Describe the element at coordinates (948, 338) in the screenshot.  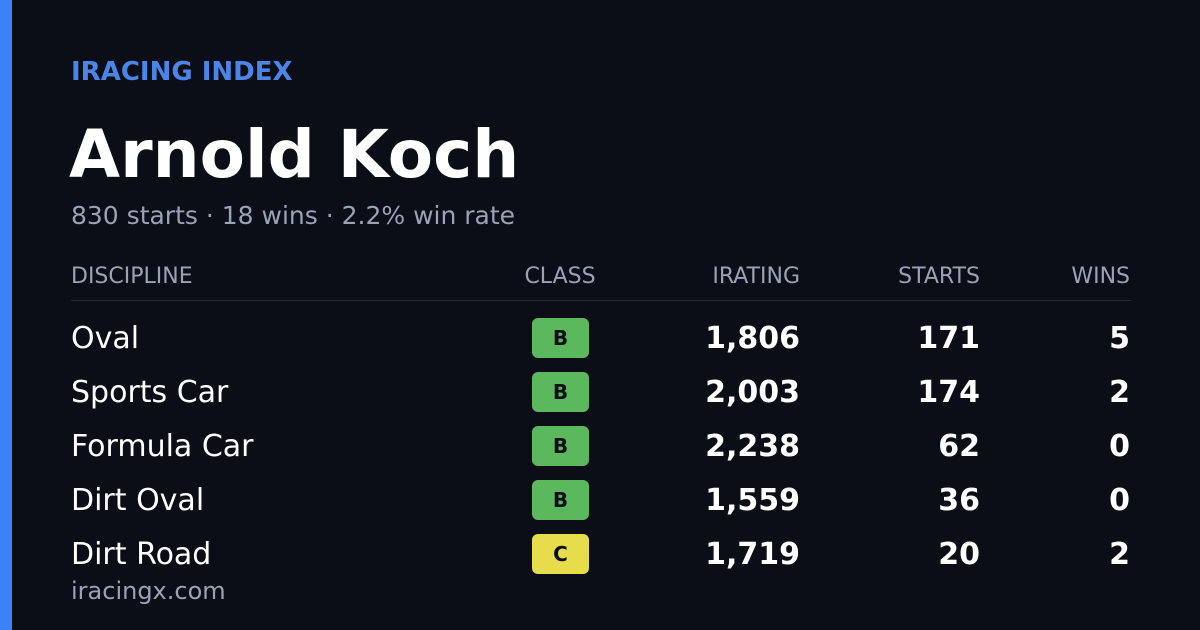
I see `stat-value: 171` at that location.